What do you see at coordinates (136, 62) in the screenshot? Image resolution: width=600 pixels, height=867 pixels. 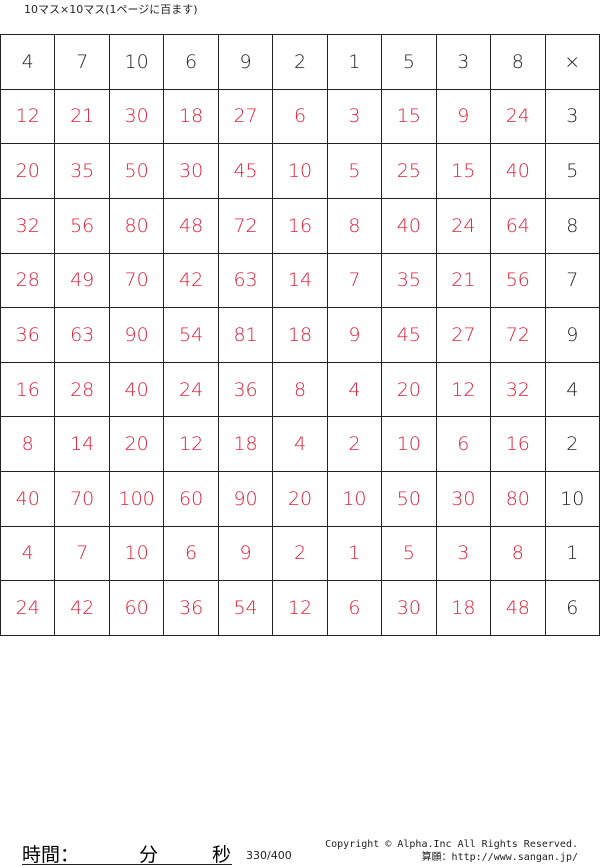 I see `header-cell: 10` at bounding box center [136, 62].